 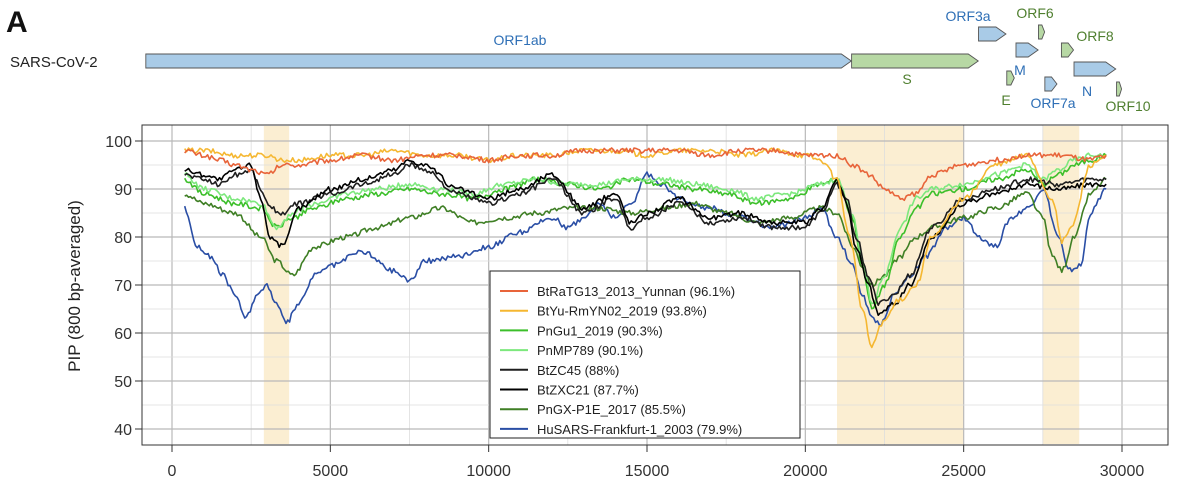 What do you see at coordinates (906, 79) in the screenshot?
I see `gene-label: S` at bounding box center [906, 79].